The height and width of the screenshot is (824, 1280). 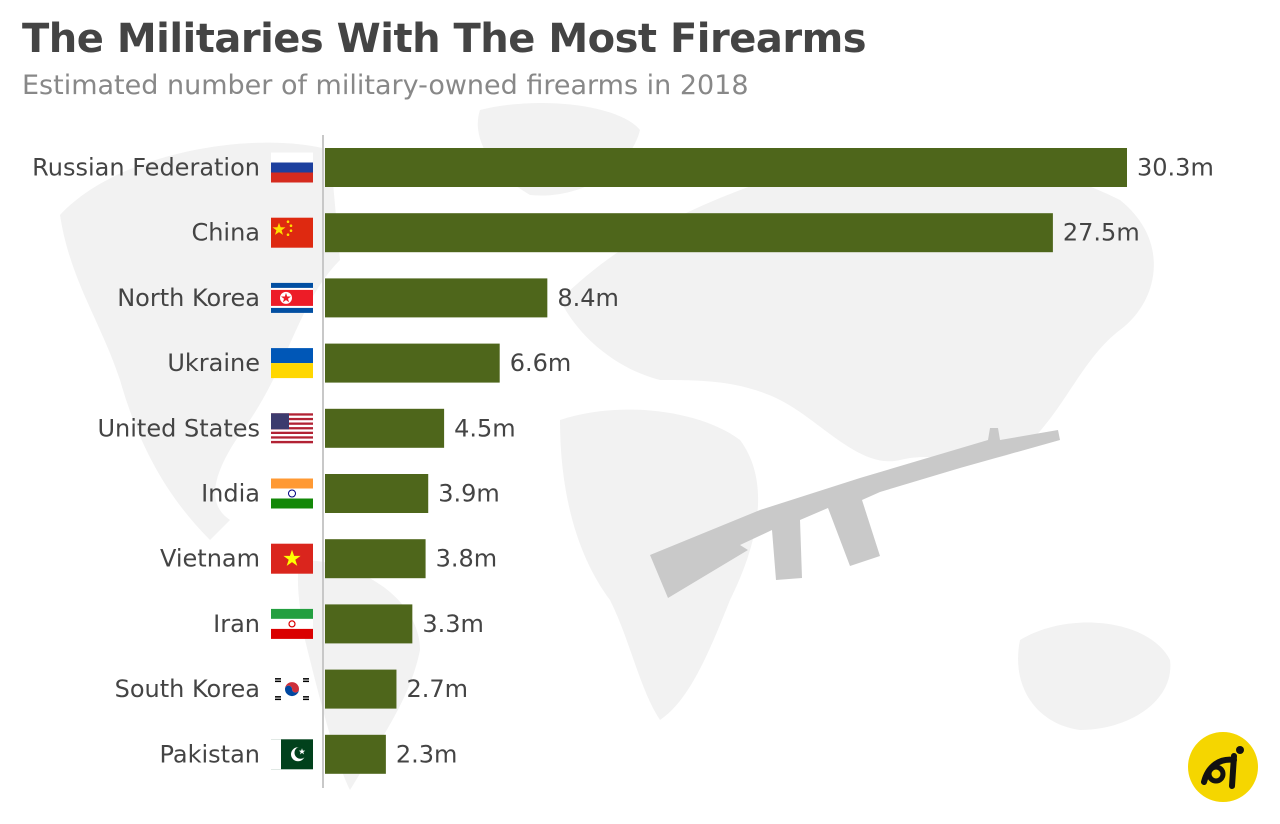 What do you see at coordinates (292, 558) in the screenshot?
I see `vietnam-flag-icon` at bounding box center [292, 558].